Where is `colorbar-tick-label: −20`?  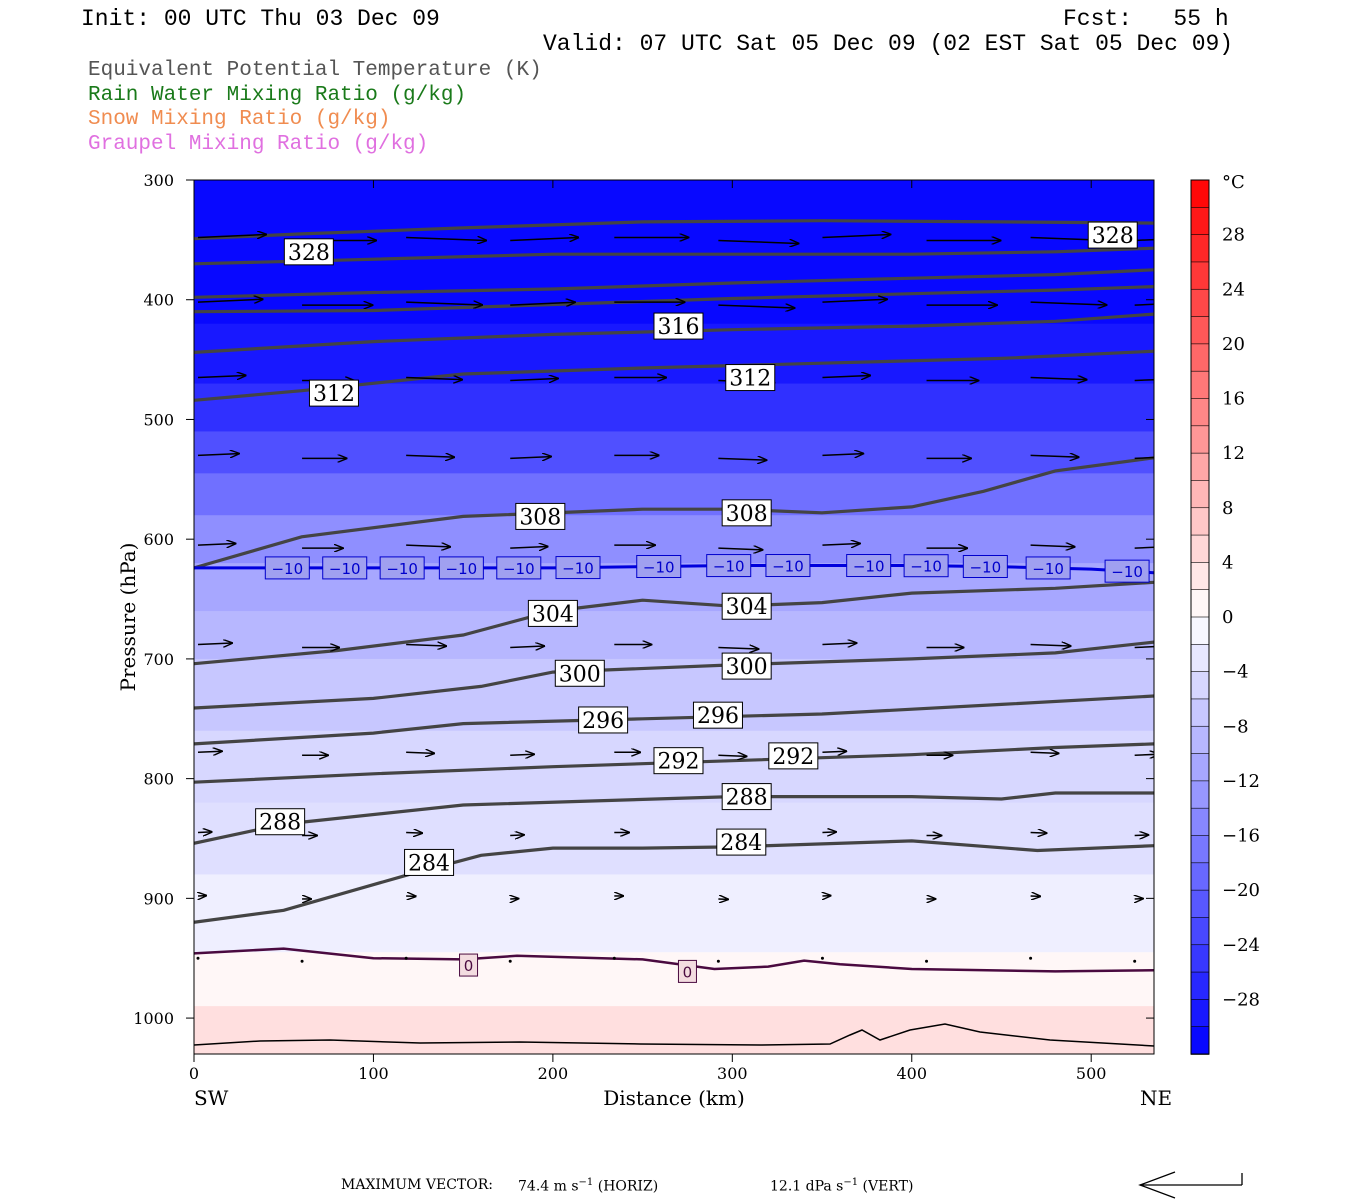 colorbar-tick-label: −20 is located at coordinates (1241, 890).